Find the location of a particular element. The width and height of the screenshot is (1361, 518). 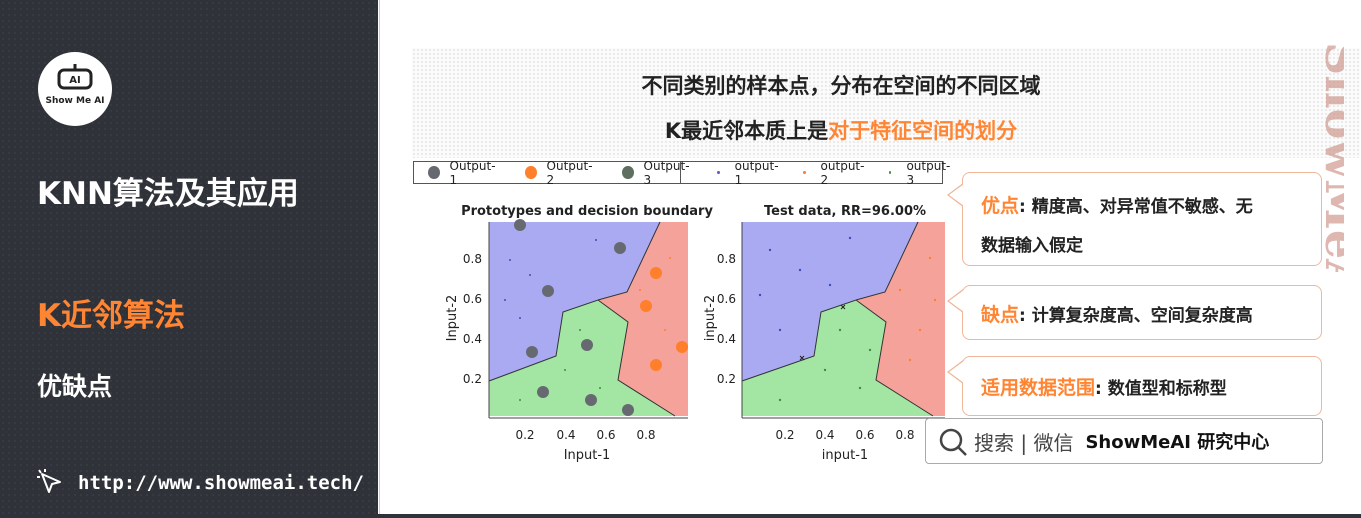

showmeai-logo: AI Show Me AI is located at coordinates (75, 89).